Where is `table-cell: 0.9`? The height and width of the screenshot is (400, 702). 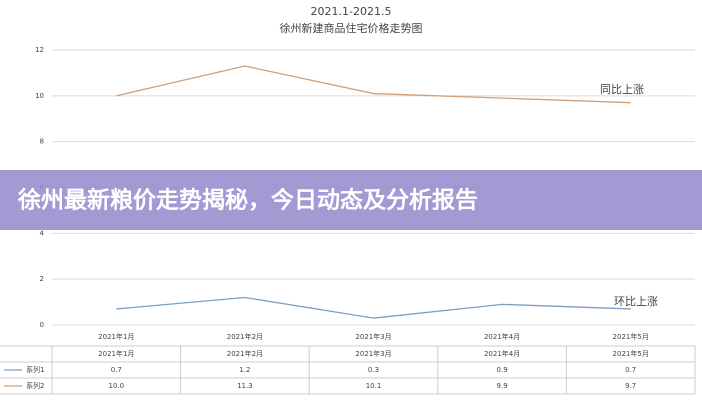 table-cell: 0.9 is located at coordinates (502, 370).